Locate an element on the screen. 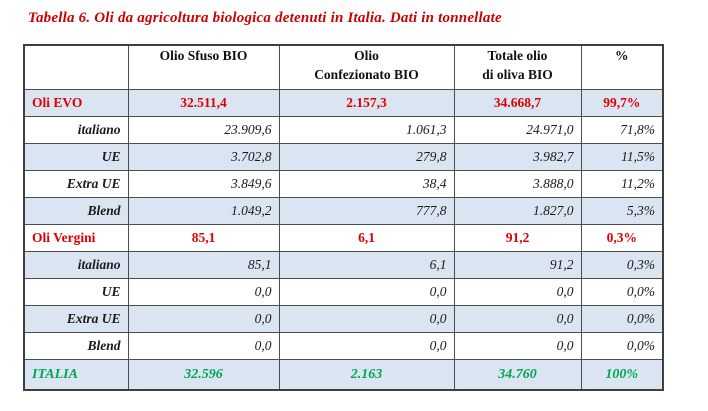  cell-totale: 3.982,7 is located at coordinates (517, 157).